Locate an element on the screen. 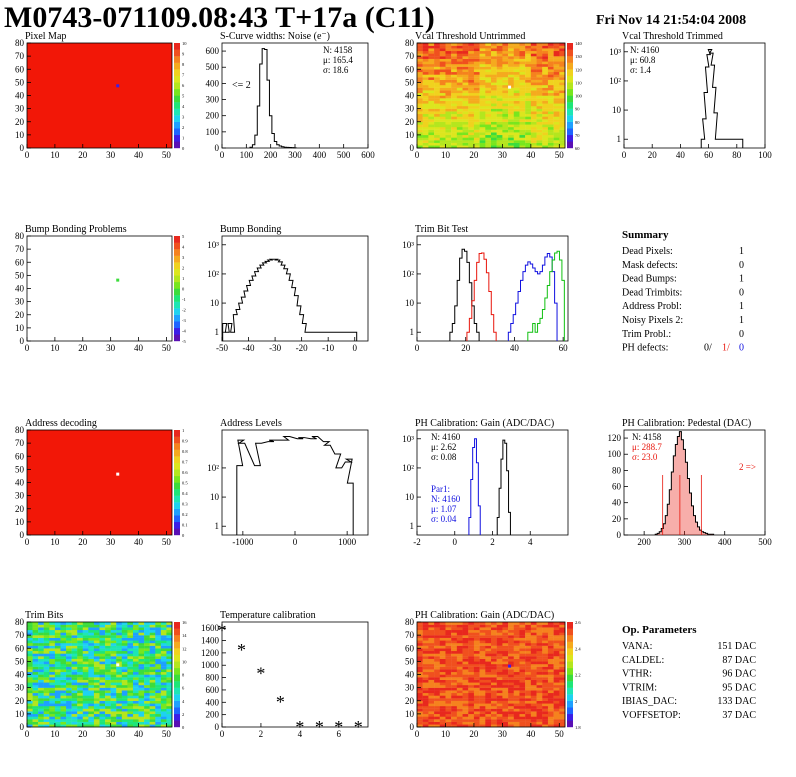 The height and width of the screenshot is (777, 796). colorbar-label: 2 is located at coordinates (183, 714).